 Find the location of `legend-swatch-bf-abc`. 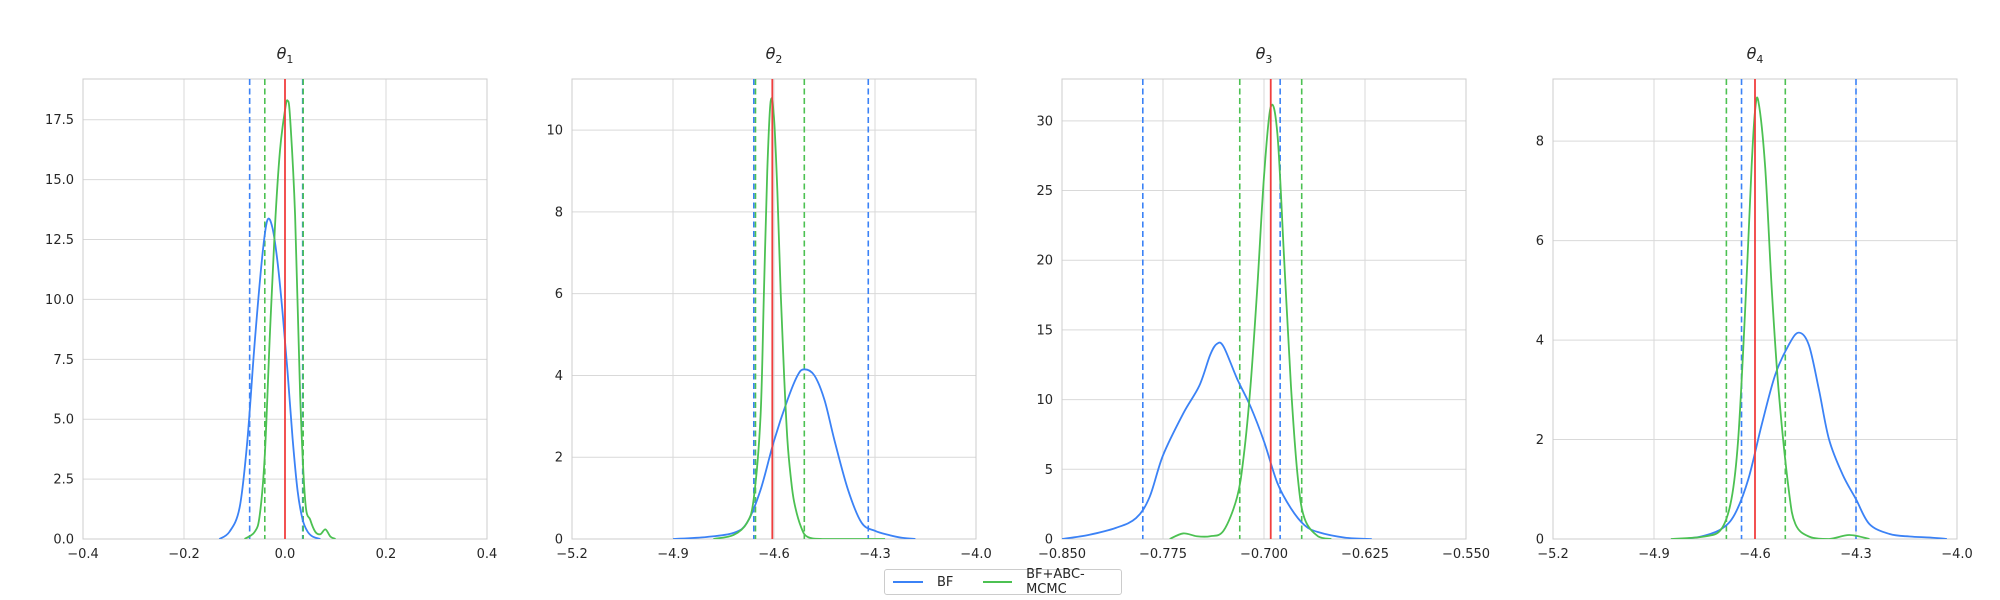

legend-swatch-bf-abc is located at coordinates (998, 582).